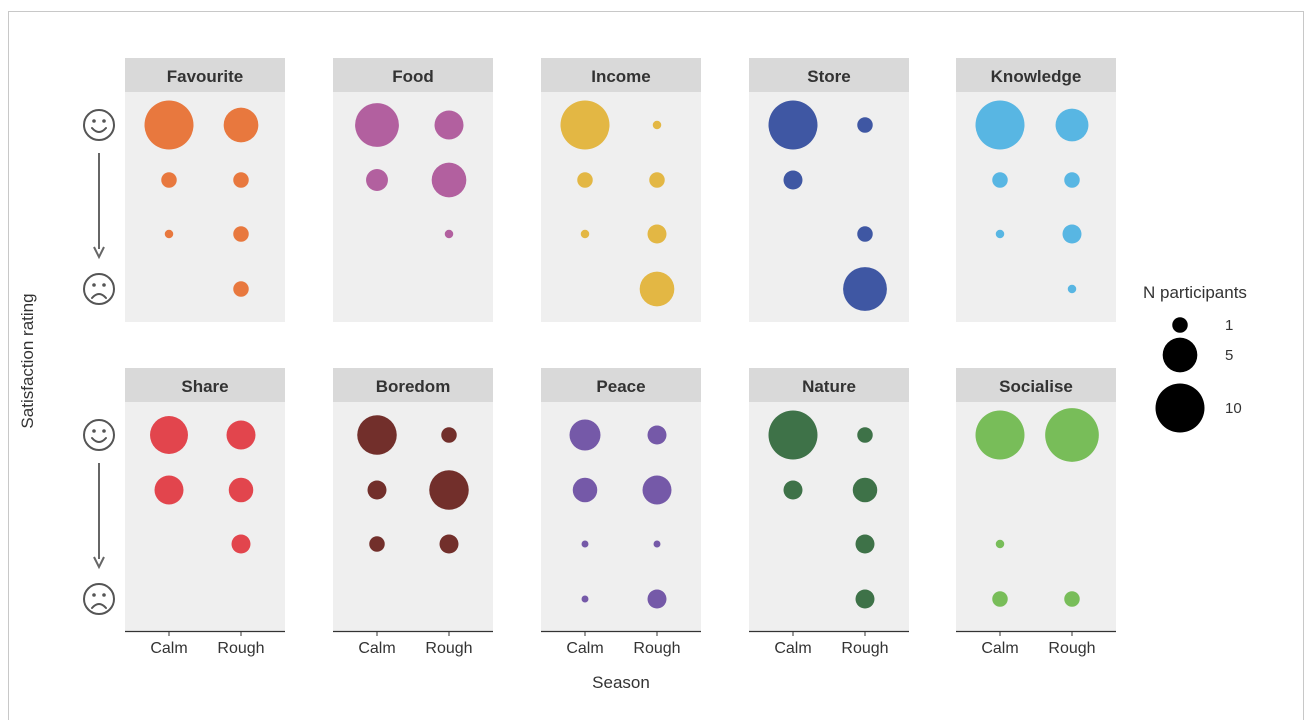 Image resolution: width=1309 pixels, height=720 pixels. I want to click on legend-key, so click(1180, 408).